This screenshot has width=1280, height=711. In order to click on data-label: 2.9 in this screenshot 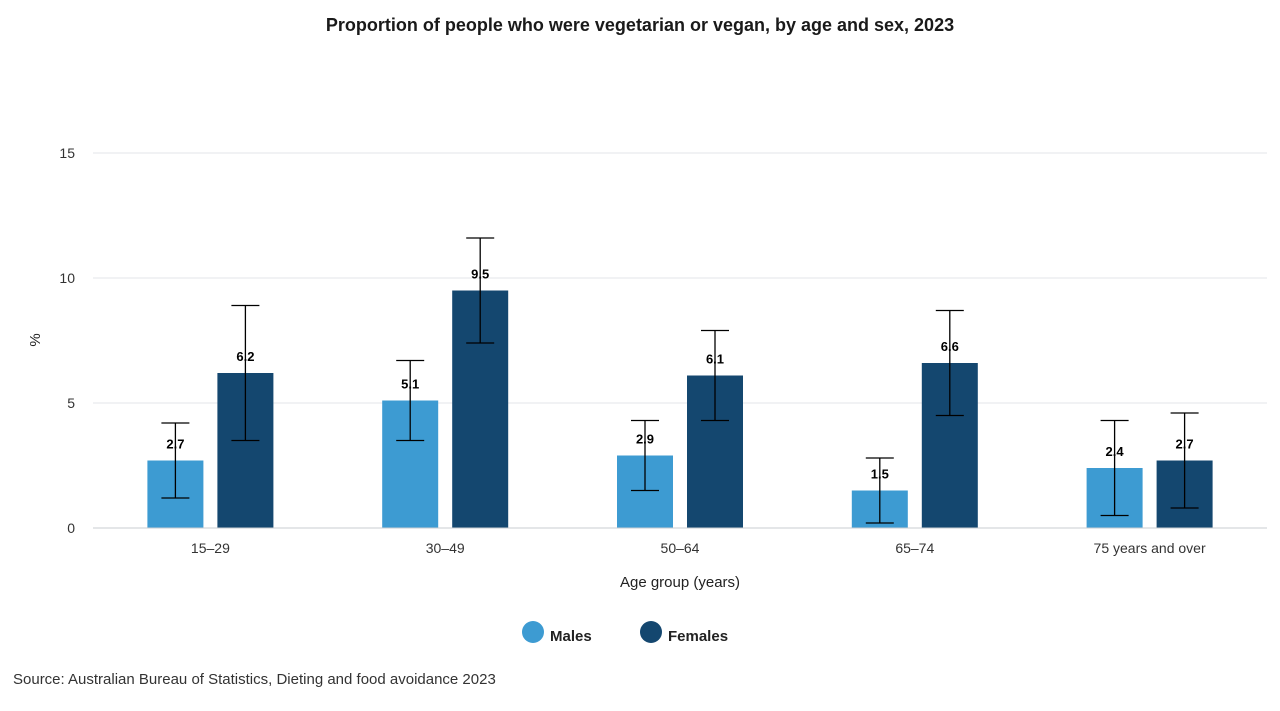, I will do `click(645, 439)`.